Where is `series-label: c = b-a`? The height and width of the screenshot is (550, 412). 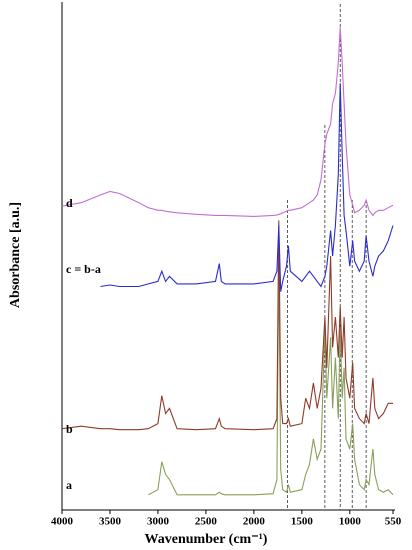 series-label: c = b-a is located at coordinates (83, 269).